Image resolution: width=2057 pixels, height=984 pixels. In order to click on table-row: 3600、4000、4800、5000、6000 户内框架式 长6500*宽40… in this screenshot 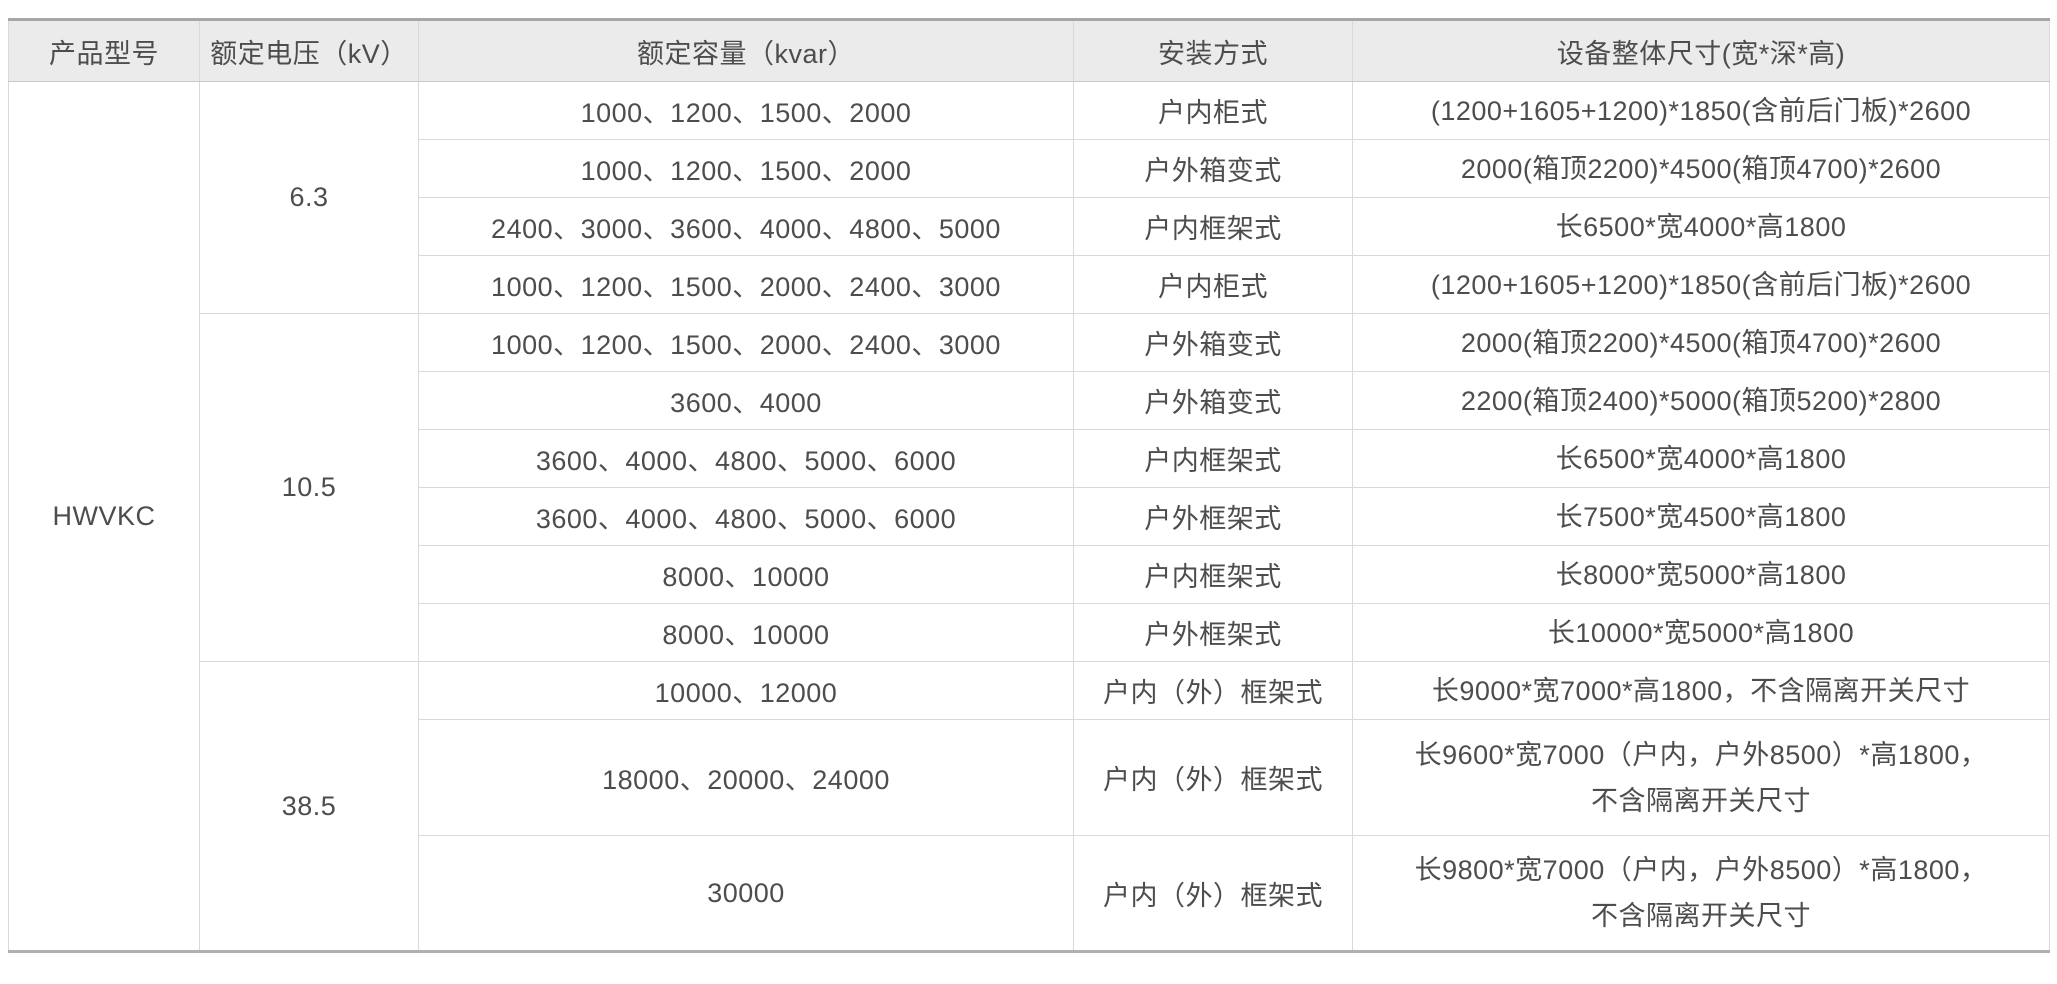, I will do `click(1029, 458)`.